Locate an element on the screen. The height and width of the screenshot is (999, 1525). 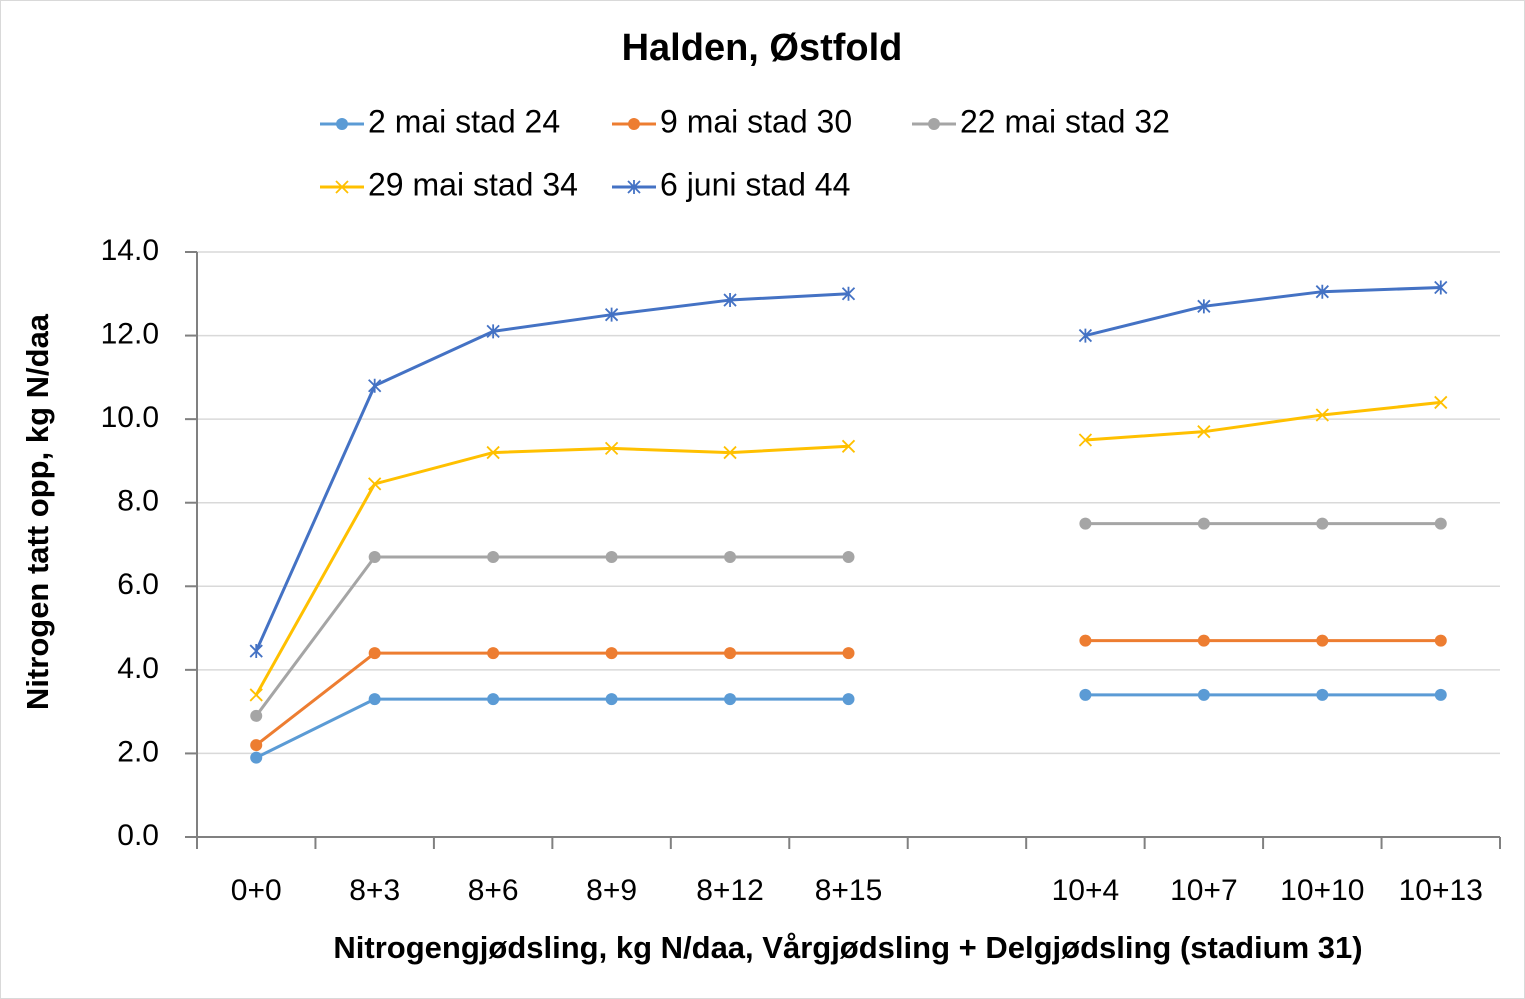
legend-item: 2 mai stad 24 is located at coordinates (440, 121).